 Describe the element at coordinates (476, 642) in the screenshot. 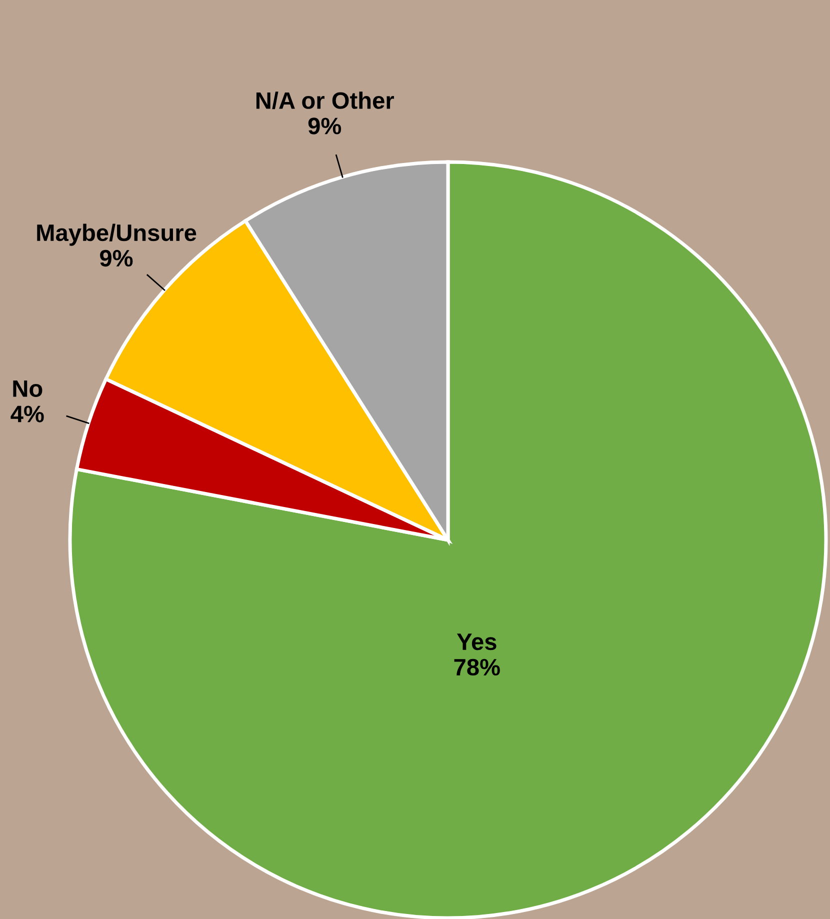

I see `slice-label: Yes` at that location.